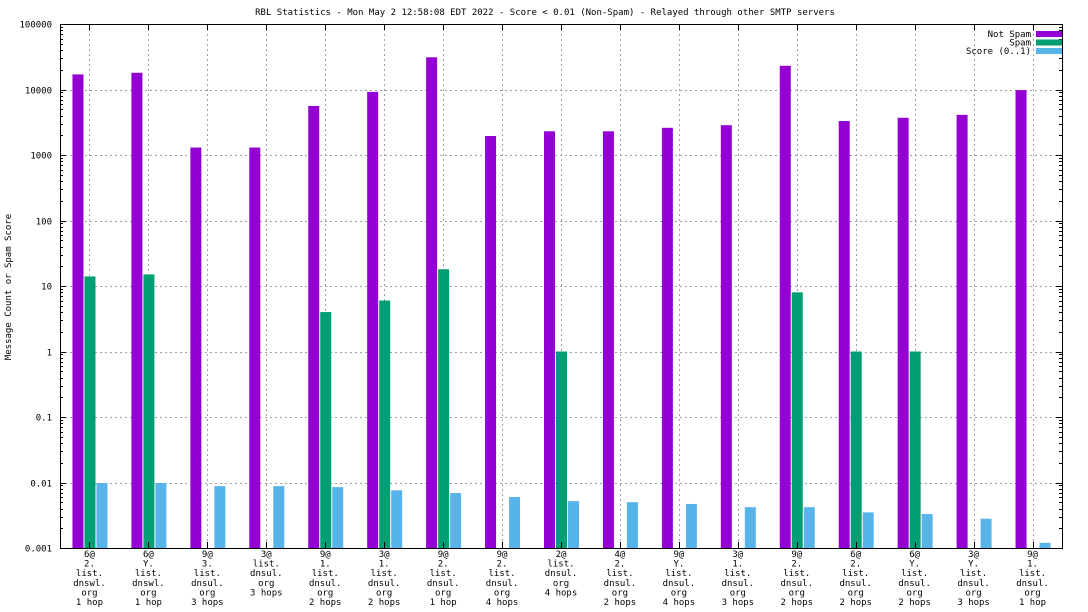 The image size is (1088, 612). What do you see at coordinates (49, 354) in the screenshot?
I see `y-tick-label: 1` at bounding box center [49, 354].